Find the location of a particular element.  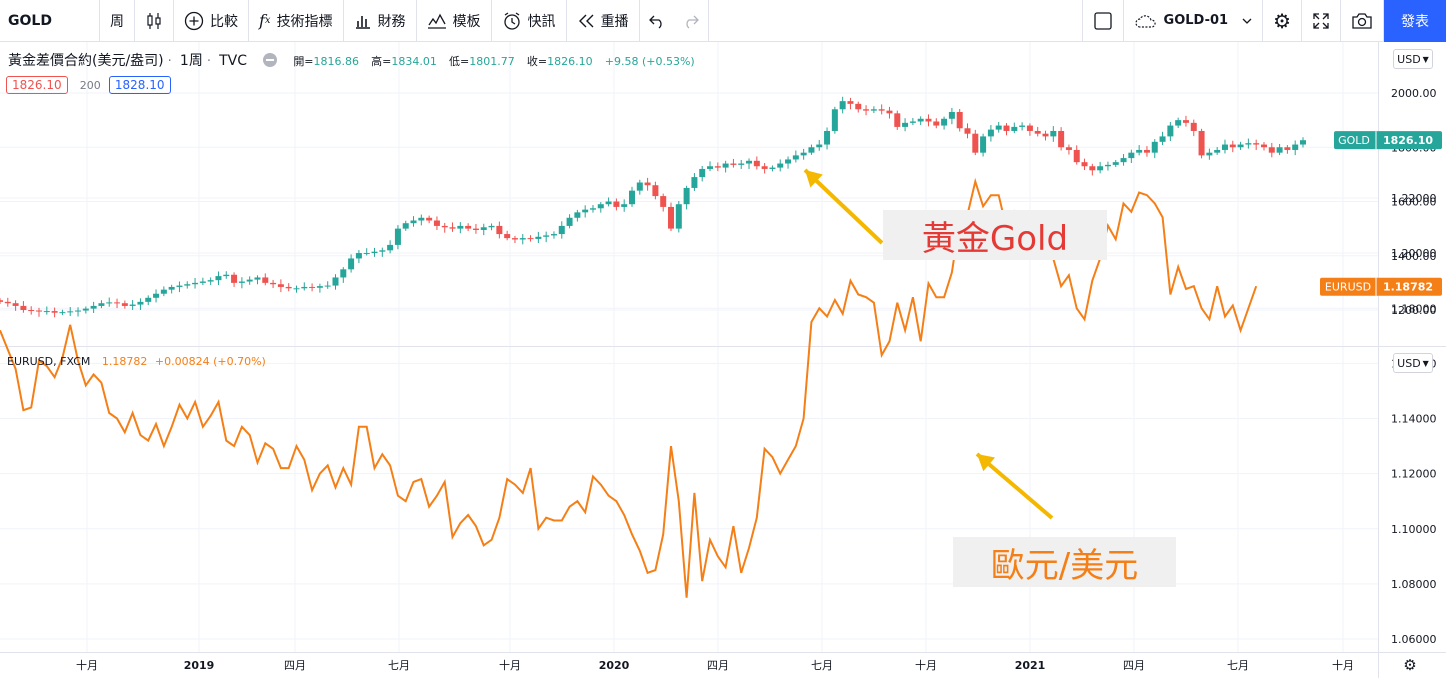

alerts-button: 快訊 is located at coordinates (529, 21).